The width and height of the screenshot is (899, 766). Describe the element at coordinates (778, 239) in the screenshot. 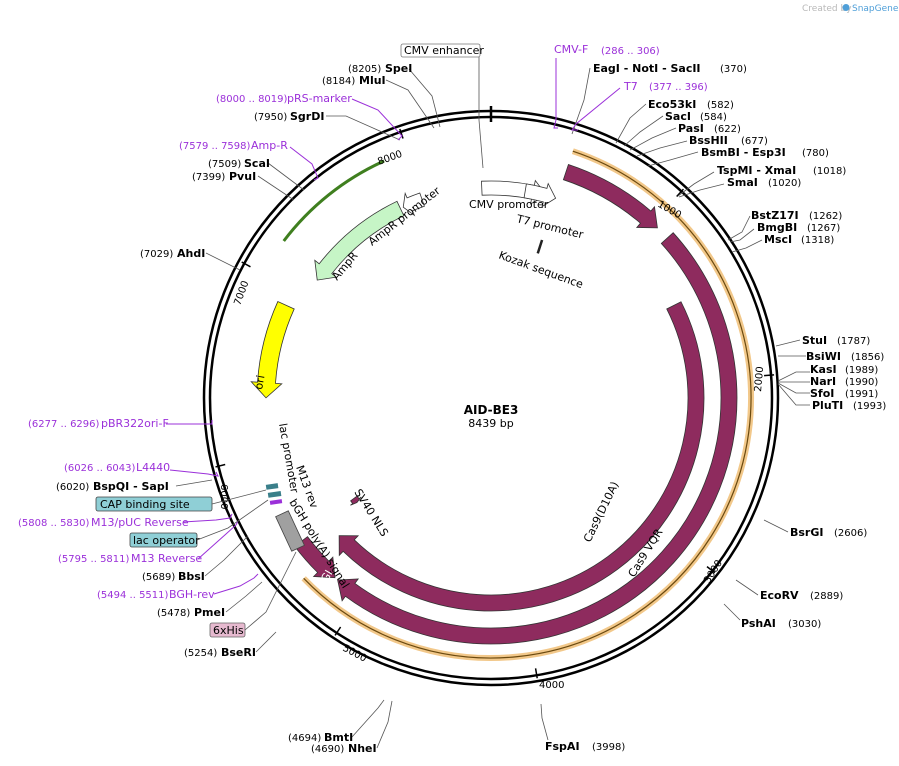

I see `enzyme-name: MscI` at that location.